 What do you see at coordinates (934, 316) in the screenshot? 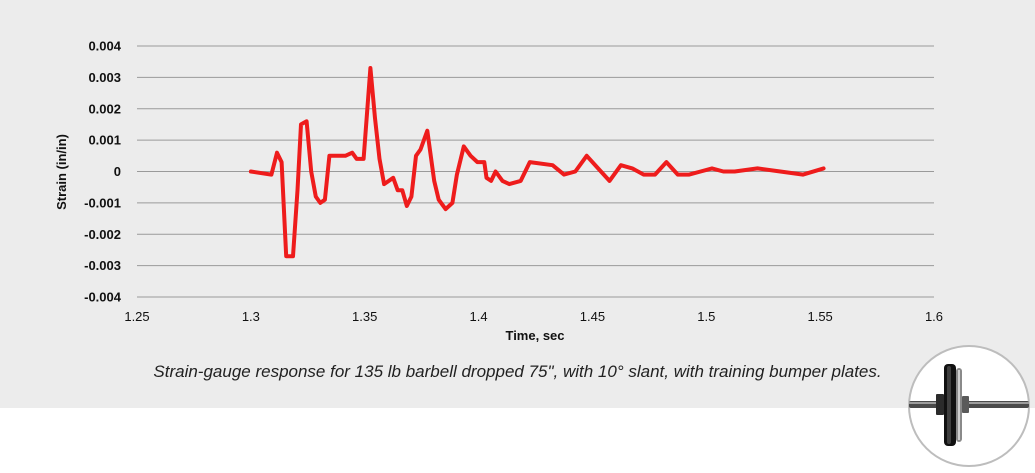
I see `x-tick-label: 1.6` at bounding box center [934, 316].